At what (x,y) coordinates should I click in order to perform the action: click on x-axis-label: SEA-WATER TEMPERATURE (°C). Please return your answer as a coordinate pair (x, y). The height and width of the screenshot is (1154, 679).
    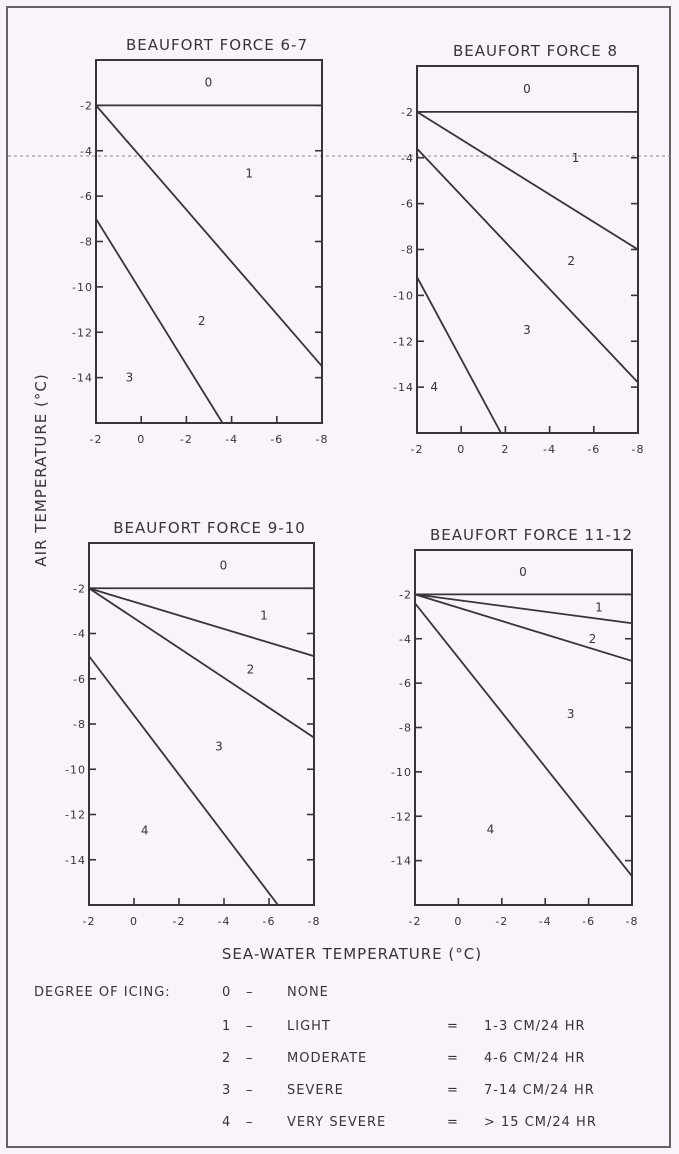
    Looking at the image, I should click on (352, 954).